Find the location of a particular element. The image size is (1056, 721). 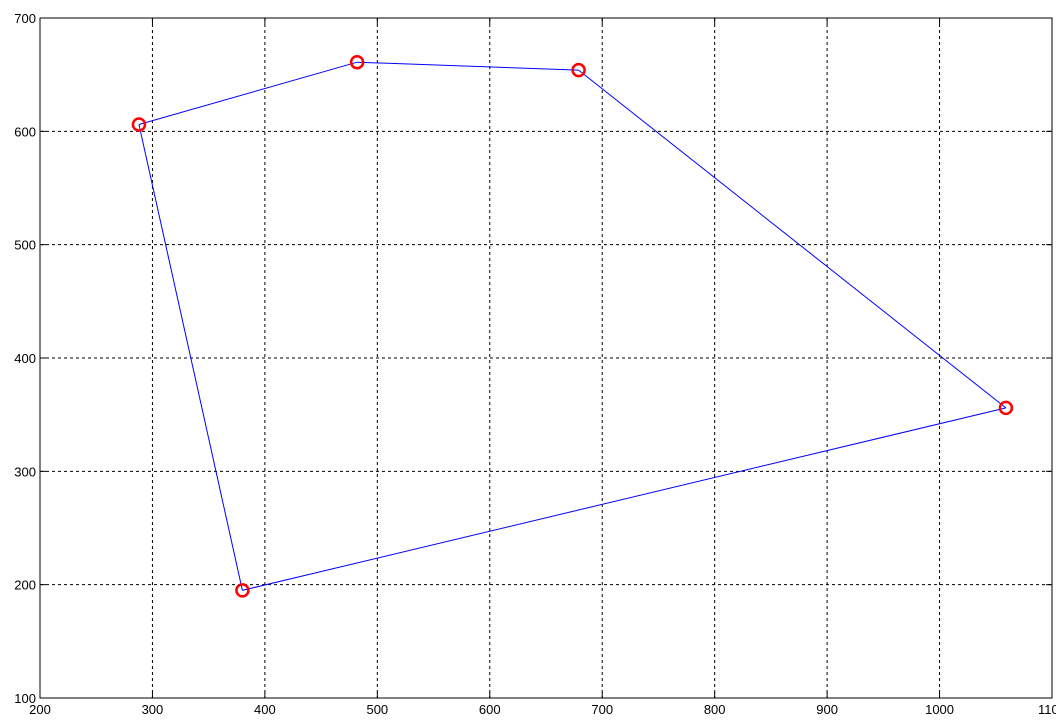

x-tick-label: 600 is located at coordinates (490, 709).